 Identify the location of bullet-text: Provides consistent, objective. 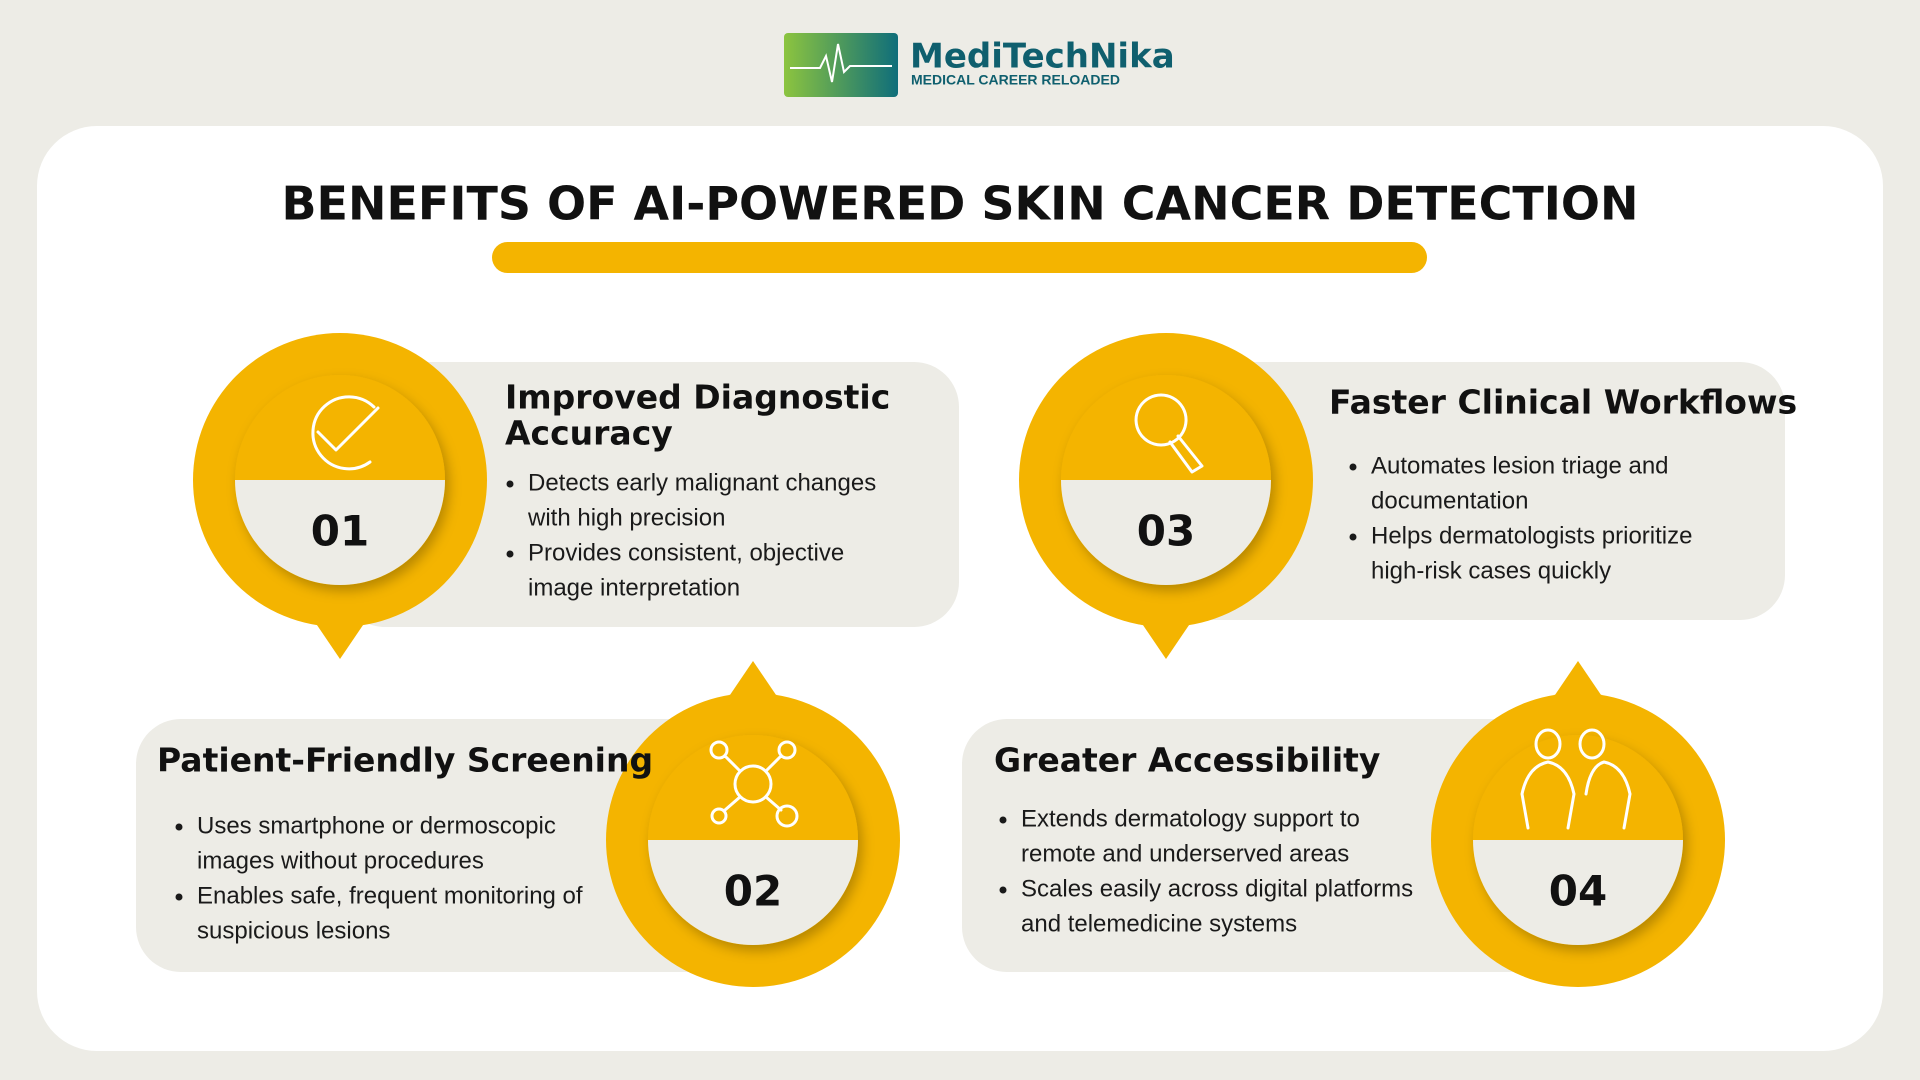
(686, 552).